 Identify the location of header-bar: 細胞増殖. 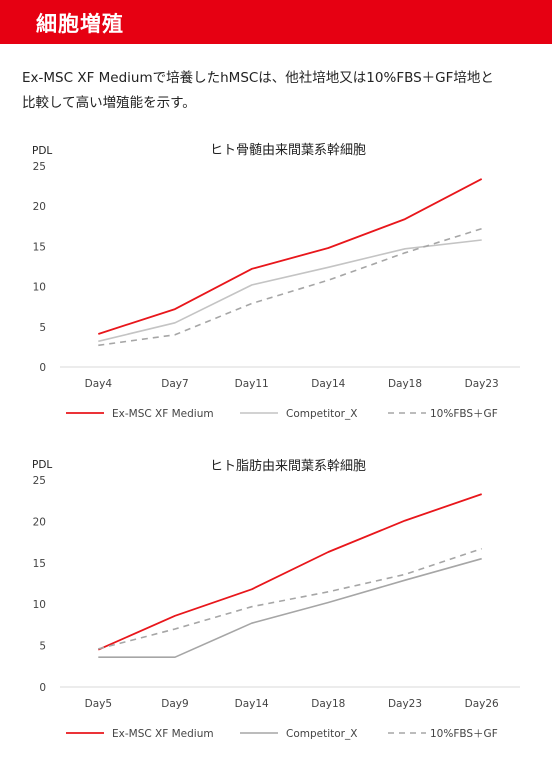
(276, 22).